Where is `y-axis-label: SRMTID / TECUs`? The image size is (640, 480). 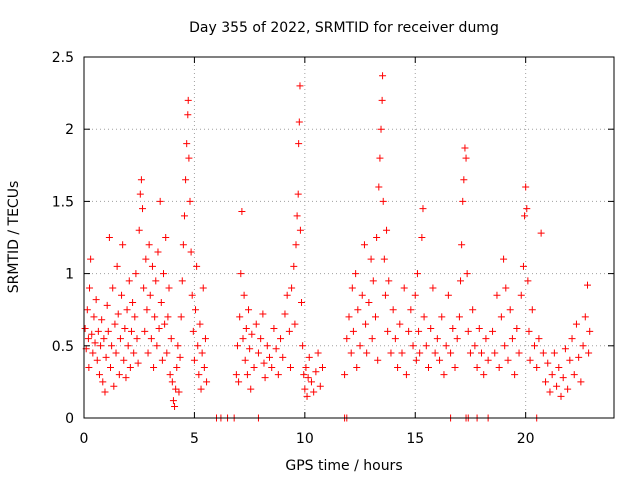 y-axis-label: SRMTID / TECUs is located at coordinates (14, 237).